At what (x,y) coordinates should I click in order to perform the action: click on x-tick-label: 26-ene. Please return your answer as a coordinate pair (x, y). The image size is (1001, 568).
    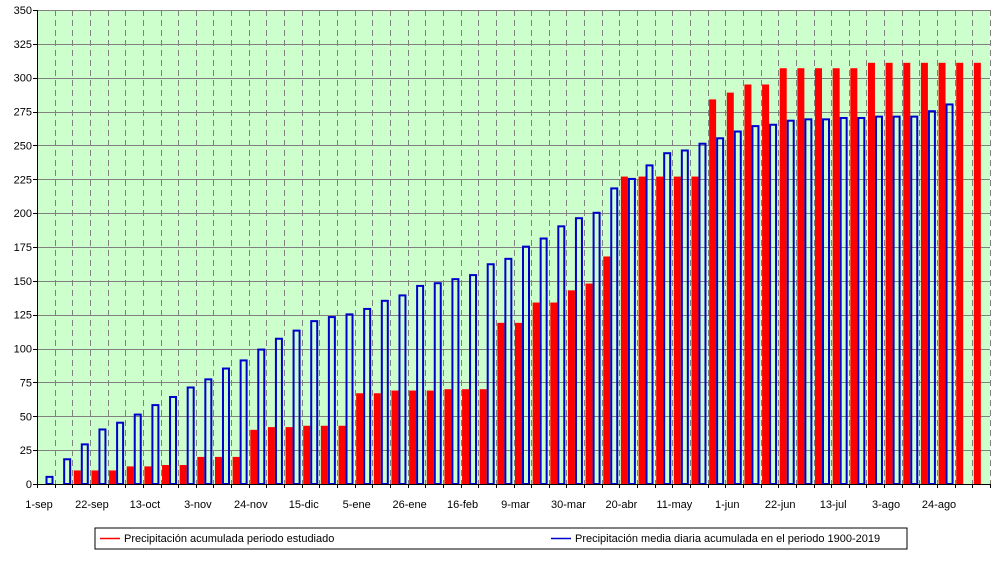
    Looking at the image, I should click on (409, 505).